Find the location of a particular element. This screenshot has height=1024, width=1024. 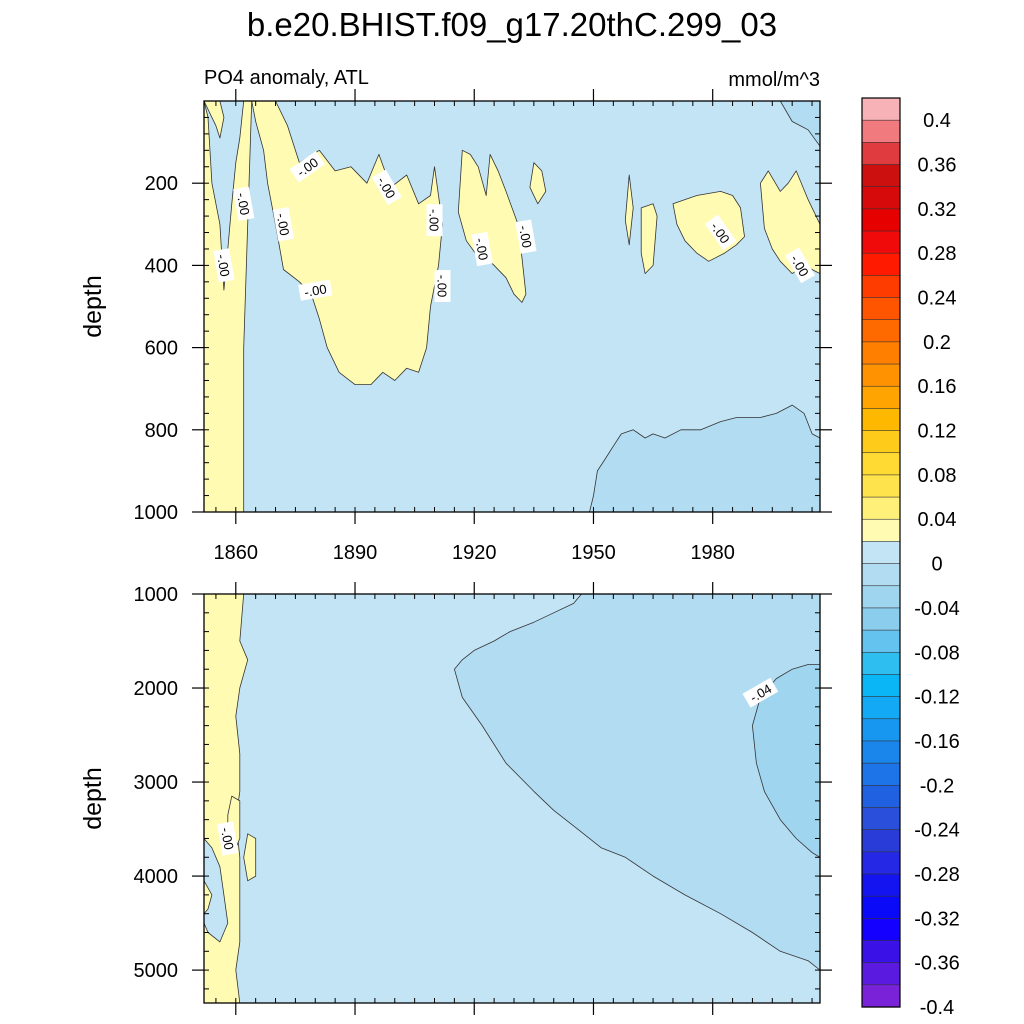

chart-title: b.e20.BHIST.f09_g17.20thC.299_03 is located at coordinates (512, 24).